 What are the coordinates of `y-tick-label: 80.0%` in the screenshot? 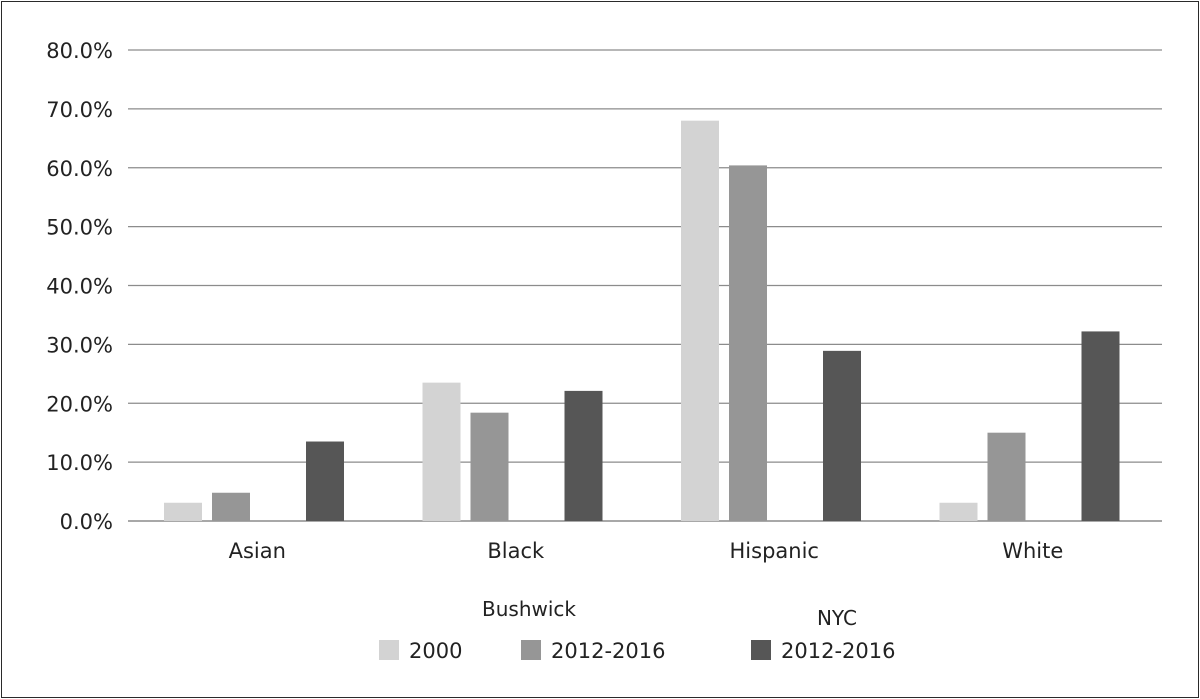 It's located at (79, 51).